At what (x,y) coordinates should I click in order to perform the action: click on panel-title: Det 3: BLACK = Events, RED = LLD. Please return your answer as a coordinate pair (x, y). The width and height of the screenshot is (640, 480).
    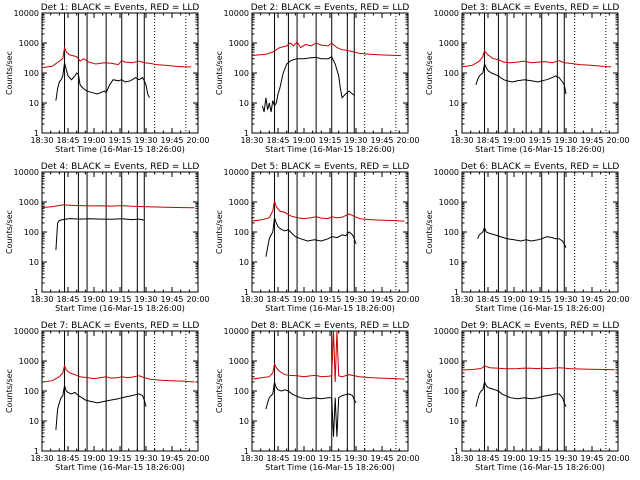
    Looking at the image, I should click on (540, 8).